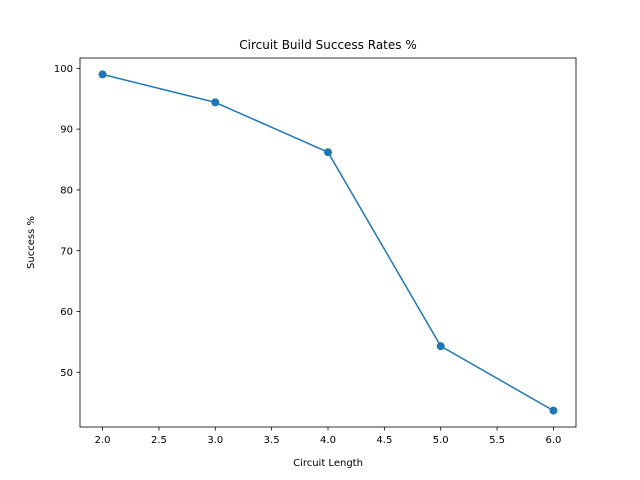  I want to click on chart-title: Circuit Build Success Rates %, so click(327, 45).